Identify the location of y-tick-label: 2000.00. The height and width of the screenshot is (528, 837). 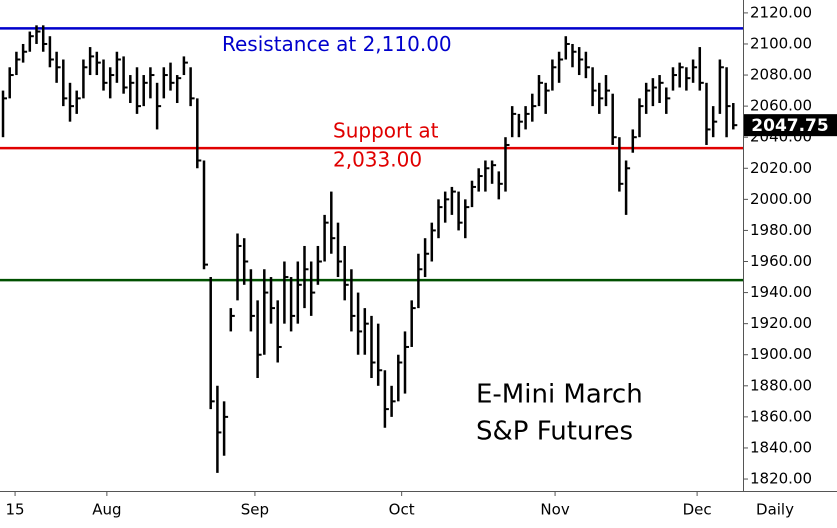
(781, 199).